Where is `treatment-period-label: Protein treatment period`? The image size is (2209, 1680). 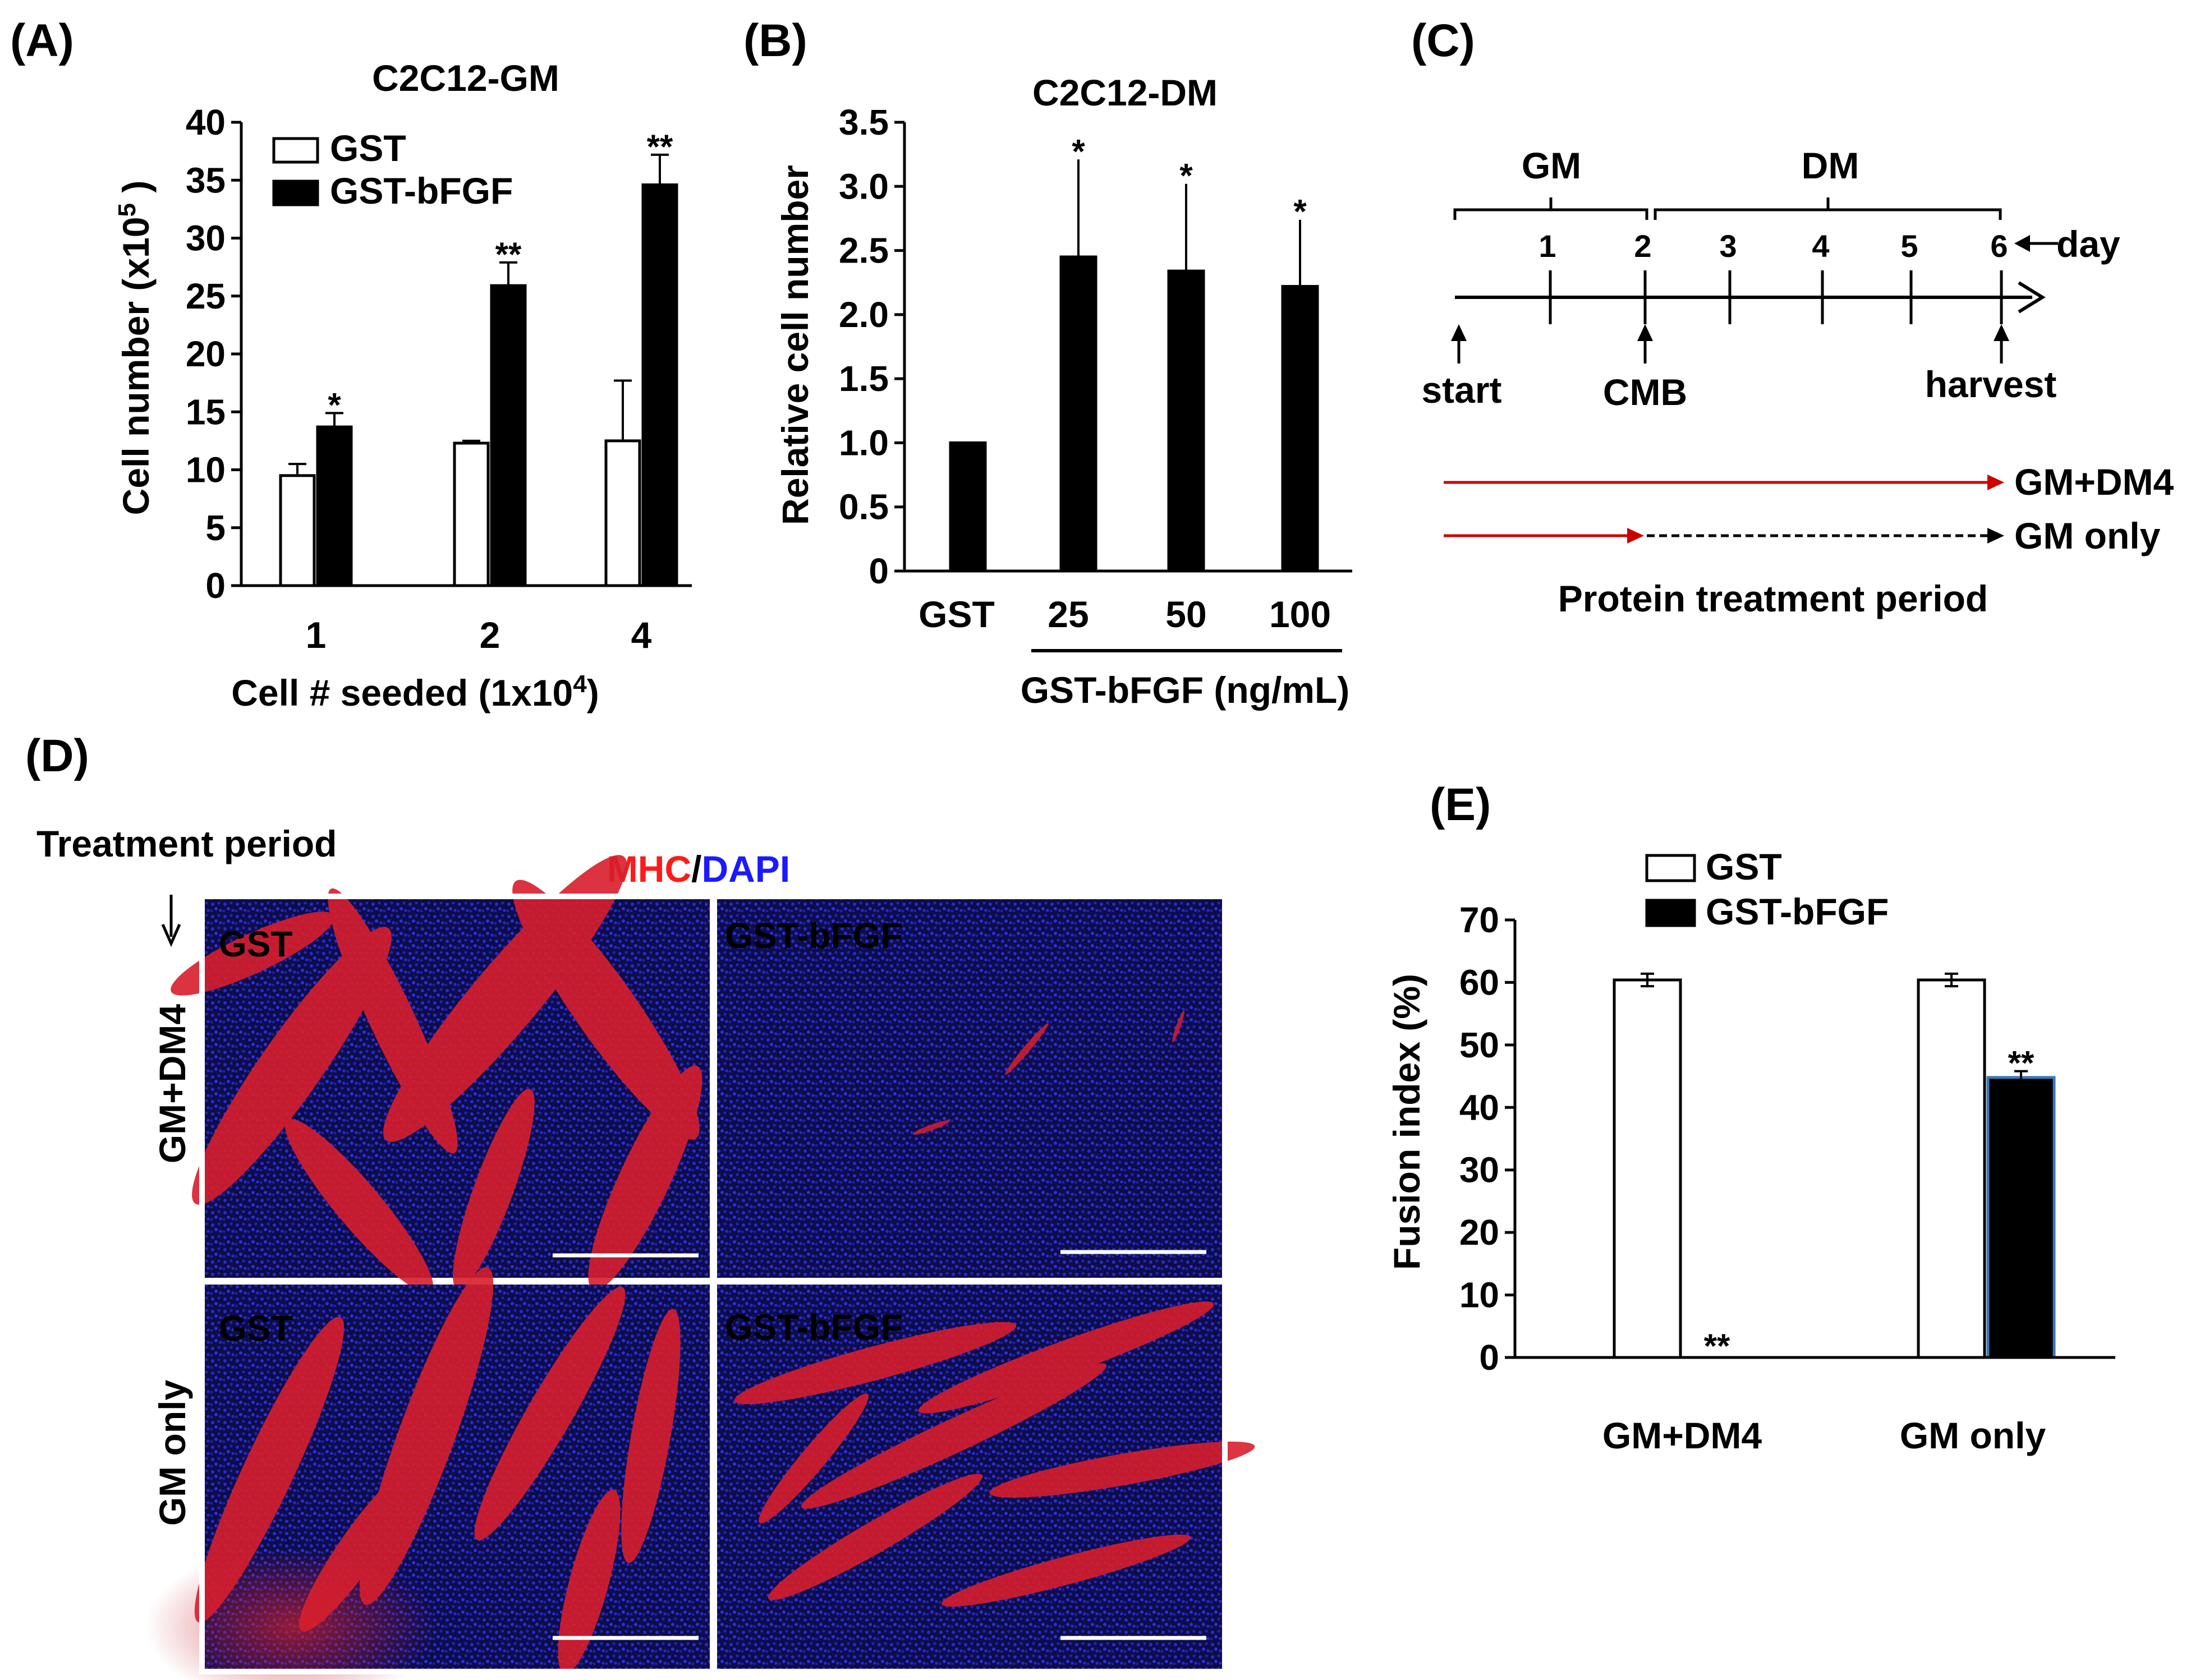
treatment-period-label: Protein treatment period is located at coordinates (1773, 598).